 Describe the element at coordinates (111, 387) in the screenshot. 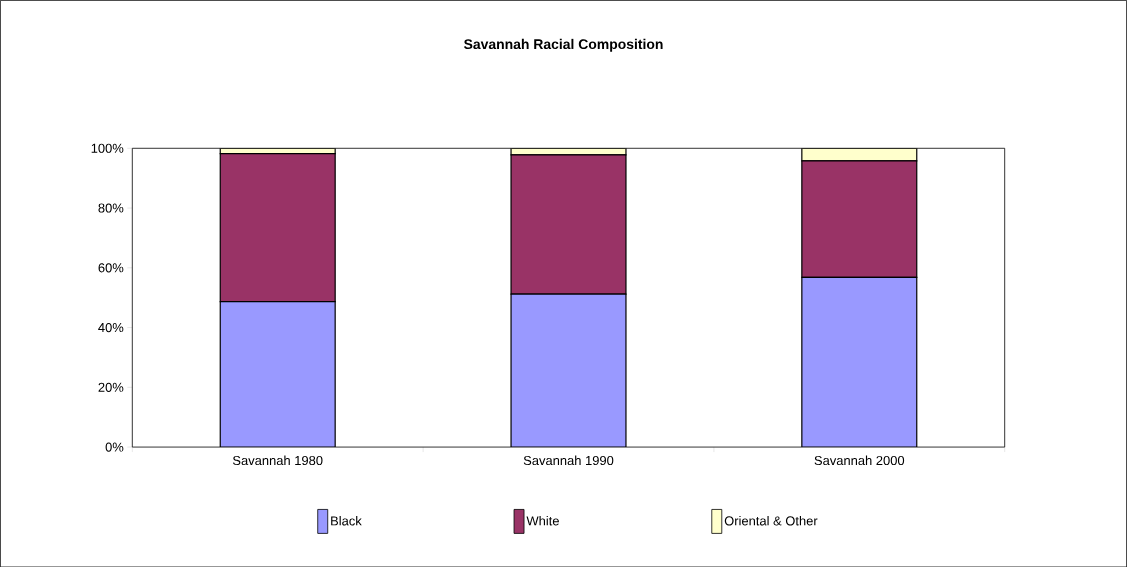

I see `y-tick-label: 20%` at that location.